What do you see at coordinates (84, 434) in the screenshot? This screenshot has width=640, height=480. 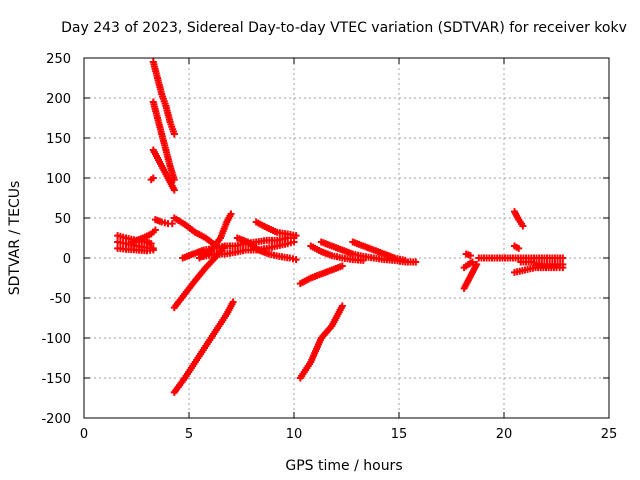 I see `x-tick-label: 0` at bounding box center [84, 434].